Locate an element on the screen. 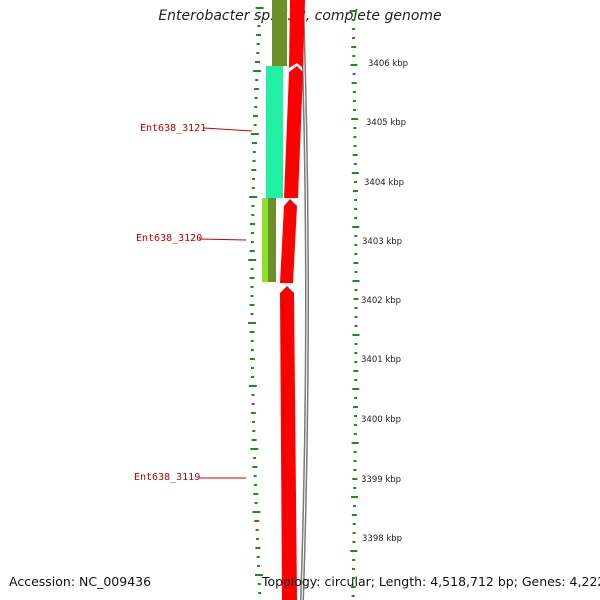 Image resolution: width=600 pixels, height=600 pixels. gc-skew-ticks-left is located at coordinates (256, 300).